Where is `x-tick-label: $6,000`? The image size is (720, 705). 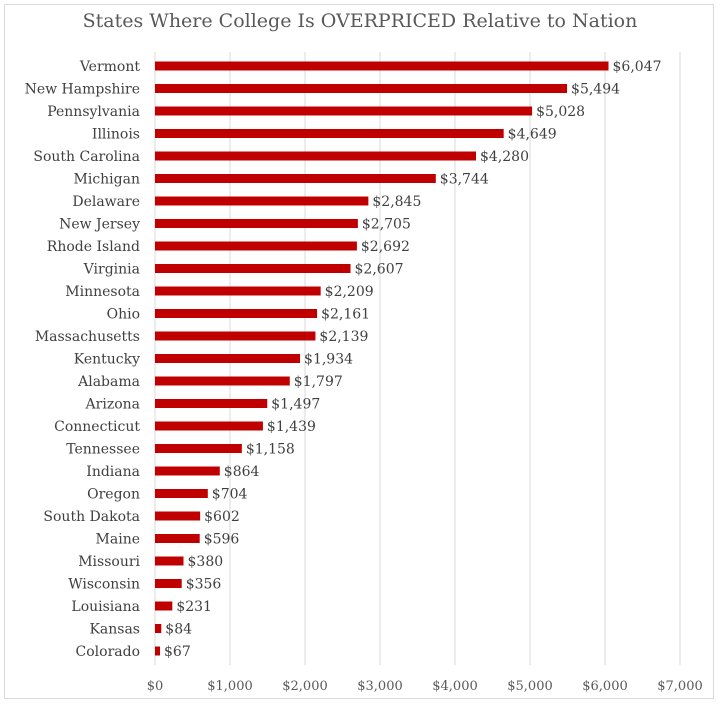
x-tick-label: $6,000 is located at coordinates (605, 686).